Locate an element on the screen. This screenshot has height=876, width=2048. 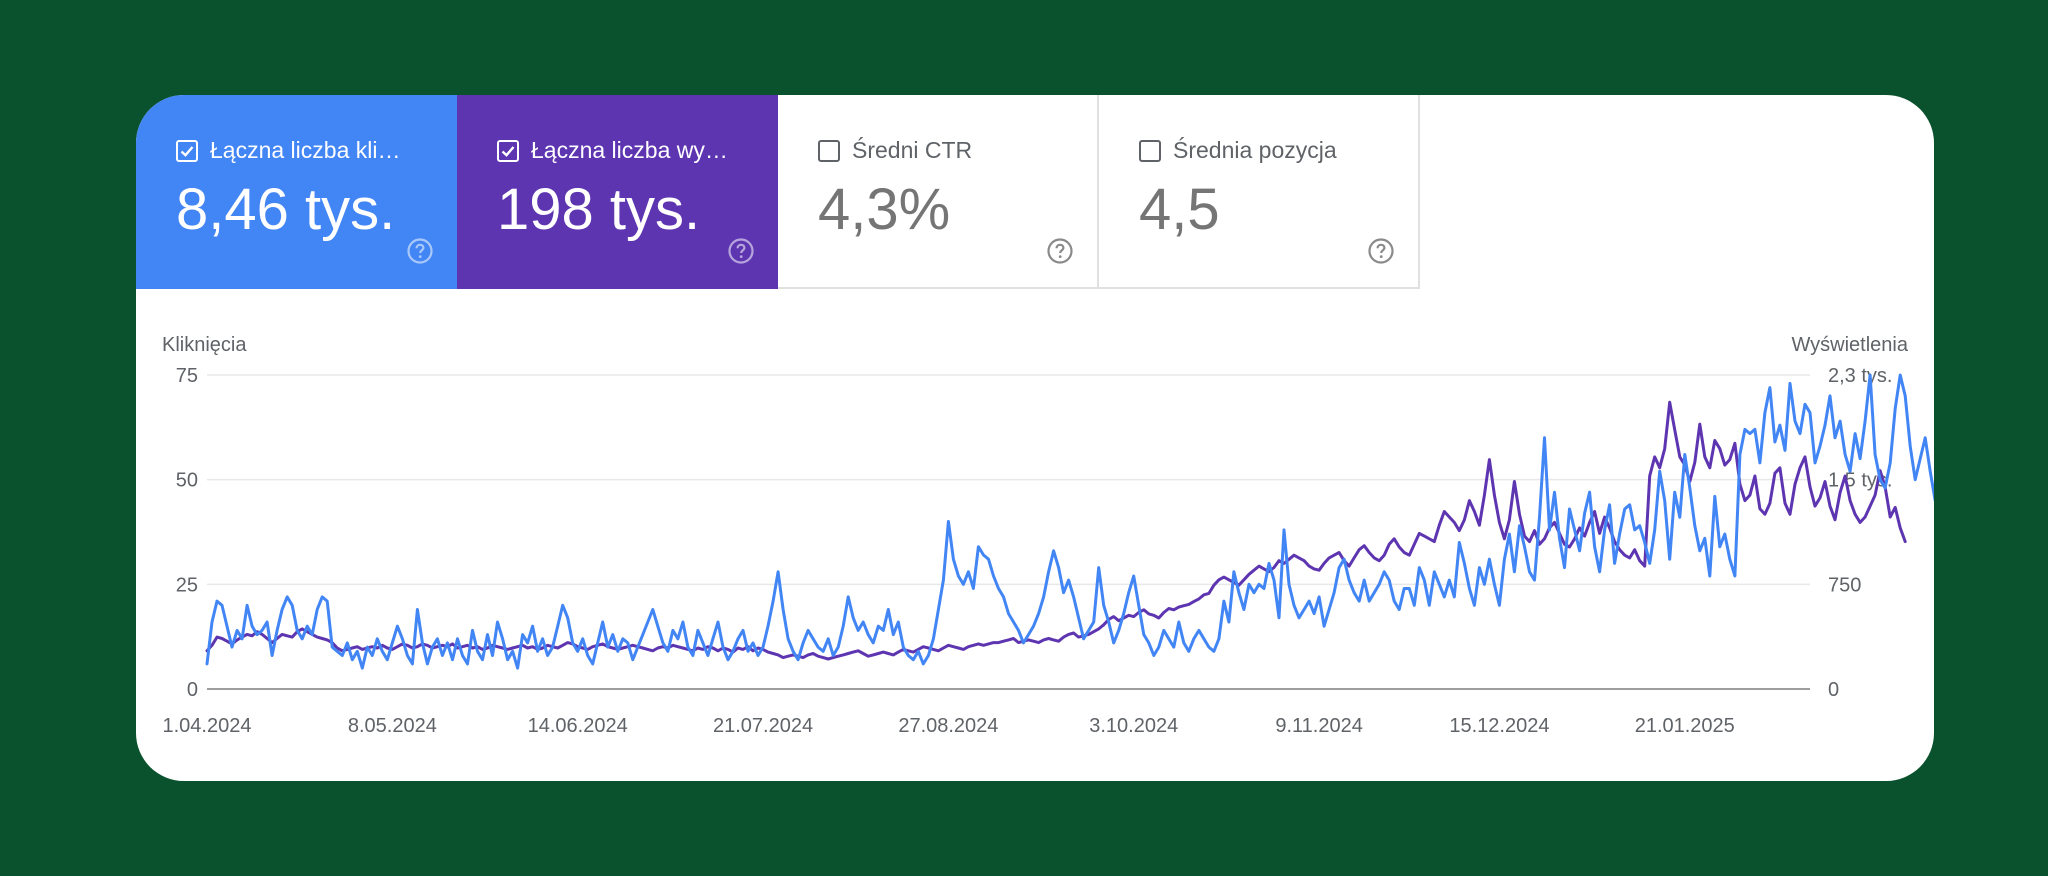
tile-average-position: Średnia pozycja 4,5 is located at coordinates (1259, 192).